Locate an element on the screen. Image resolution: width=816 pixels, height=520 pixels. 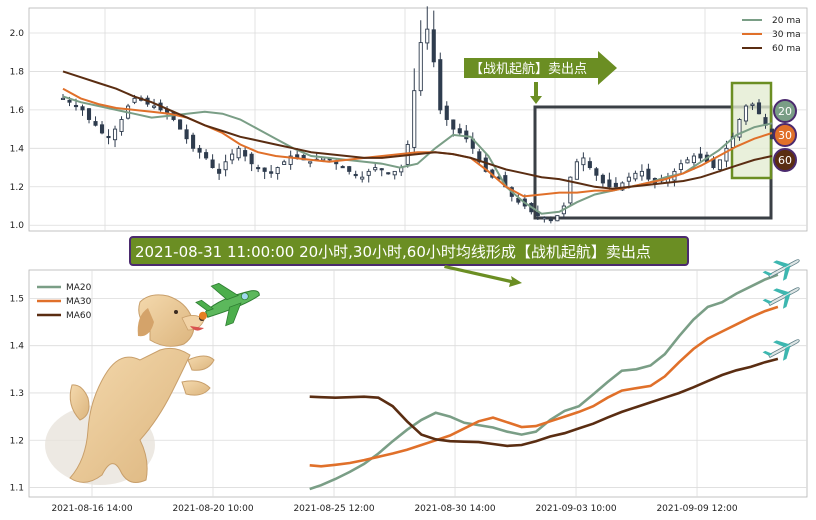
bottom-x-tick-label: 2021-08-30 14:00 is located at coordinates (454, 509).